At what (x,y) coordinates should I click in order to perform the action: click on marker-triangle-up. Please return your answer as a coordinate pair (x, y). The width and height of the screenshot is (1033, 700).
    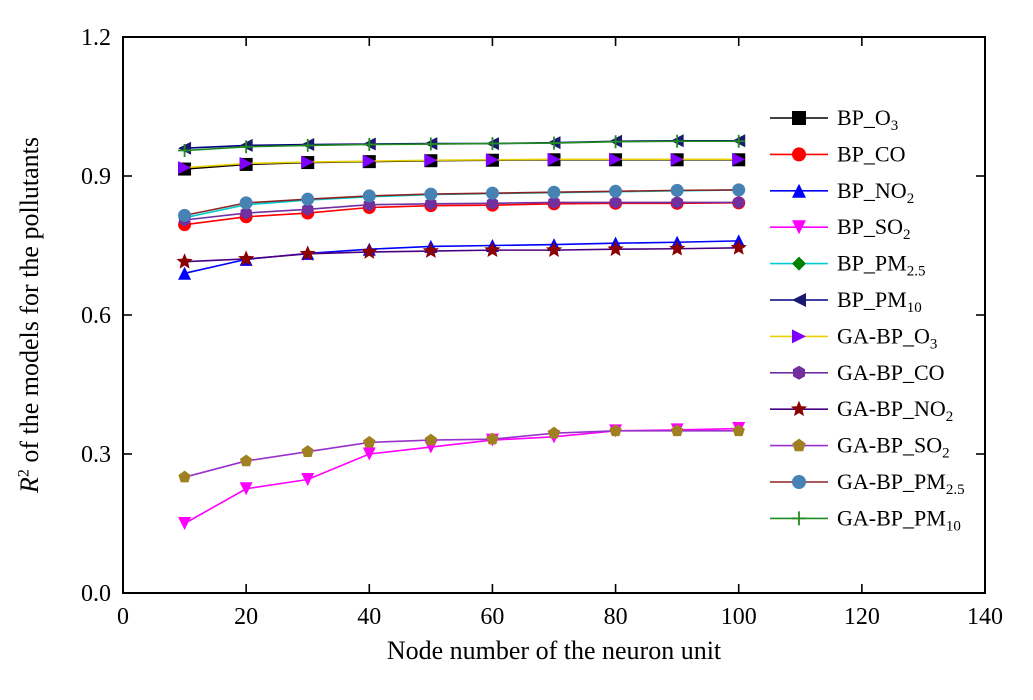
    Looking at the image, I should click on (799, 190).